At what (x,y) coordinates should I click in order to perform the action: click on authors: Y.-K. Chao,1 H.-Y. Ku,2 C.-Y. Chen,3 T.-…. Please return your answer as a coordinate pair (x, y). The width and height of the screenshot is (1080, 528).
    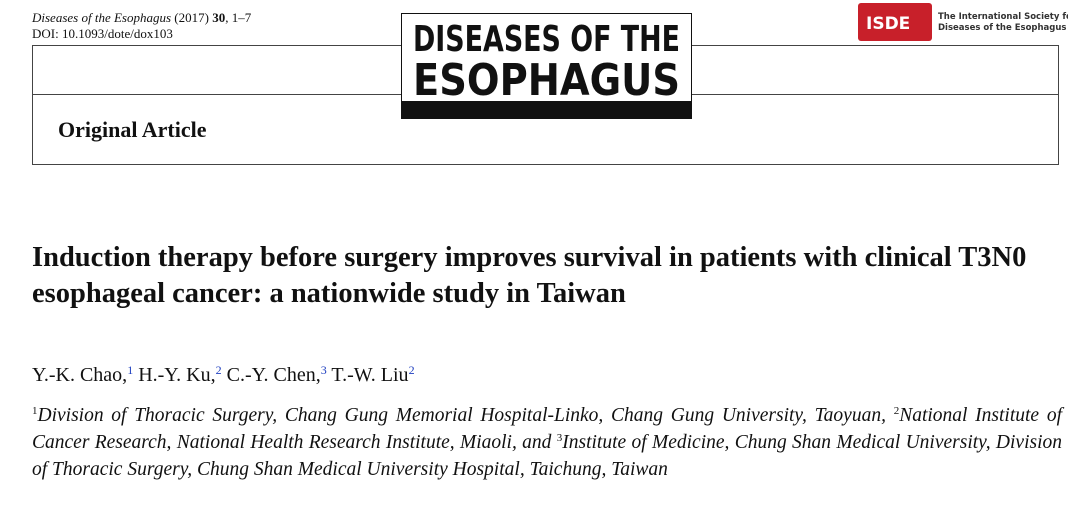
    Looking at the image, I should click on (223, 375).